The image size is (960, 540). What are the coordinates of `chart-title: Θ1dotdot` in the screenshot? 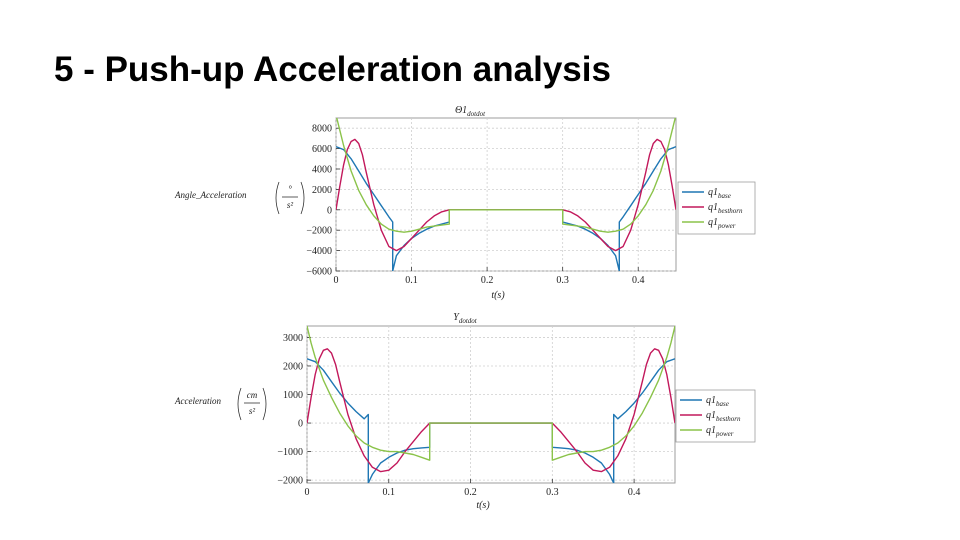 It's located at (470, 111).